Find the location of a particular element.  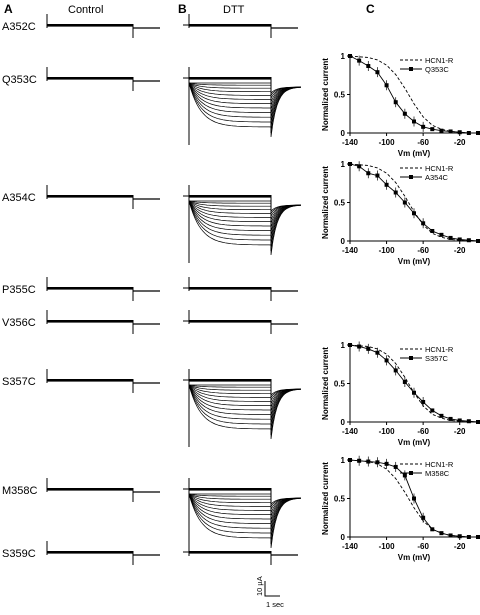

panel-letter-c: C is located at coordinates (370, 9).